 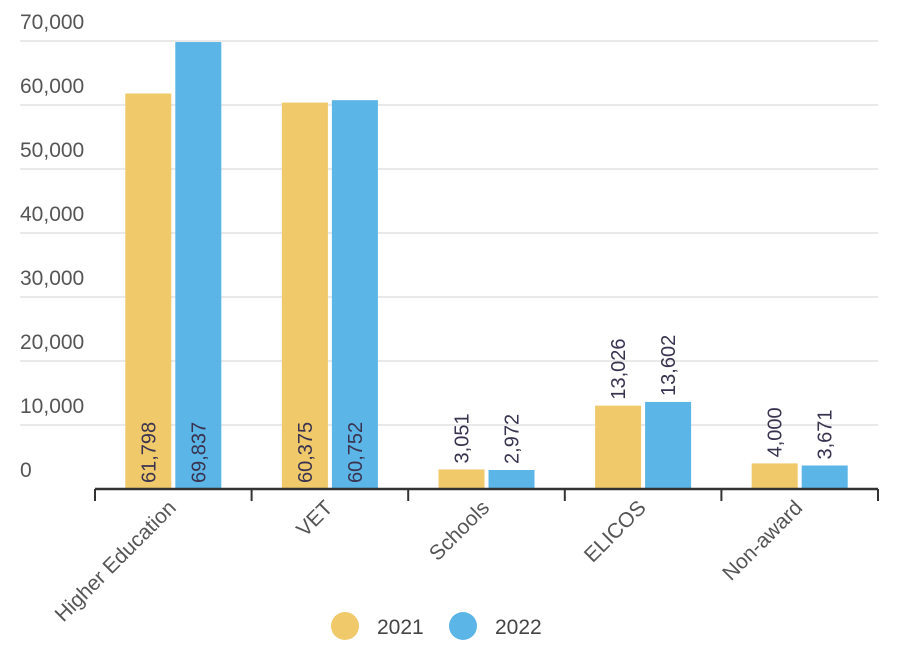 I want to click on data-label: 3,051, so click(x=463, y=438).